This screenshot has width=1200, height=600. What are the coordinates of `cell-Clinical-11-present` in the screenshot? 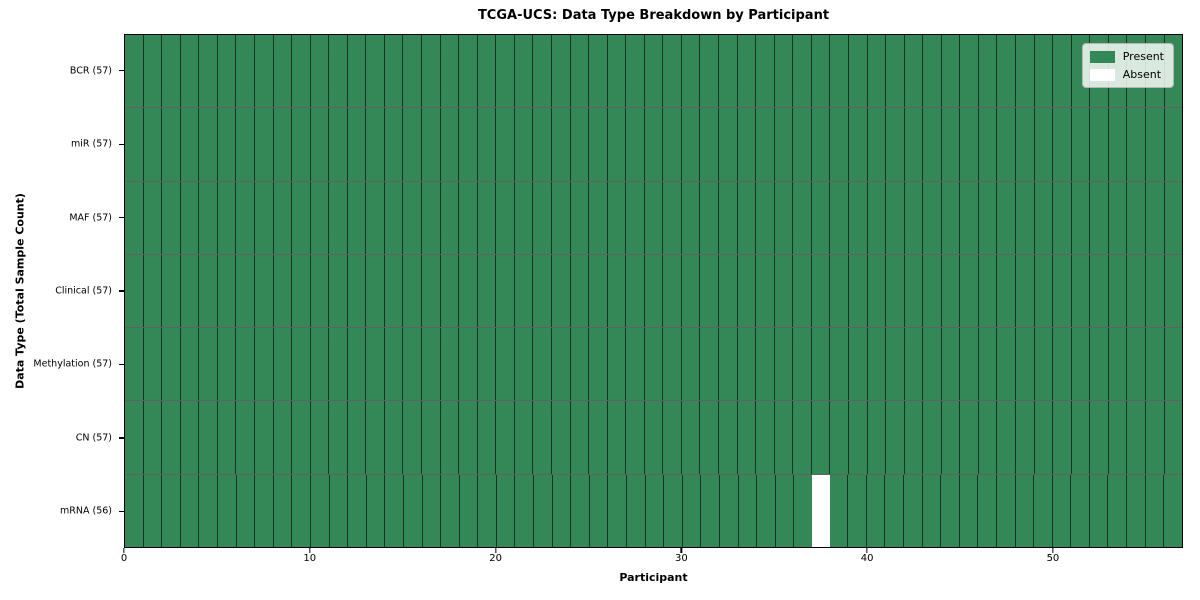 It's located at (338, 291).